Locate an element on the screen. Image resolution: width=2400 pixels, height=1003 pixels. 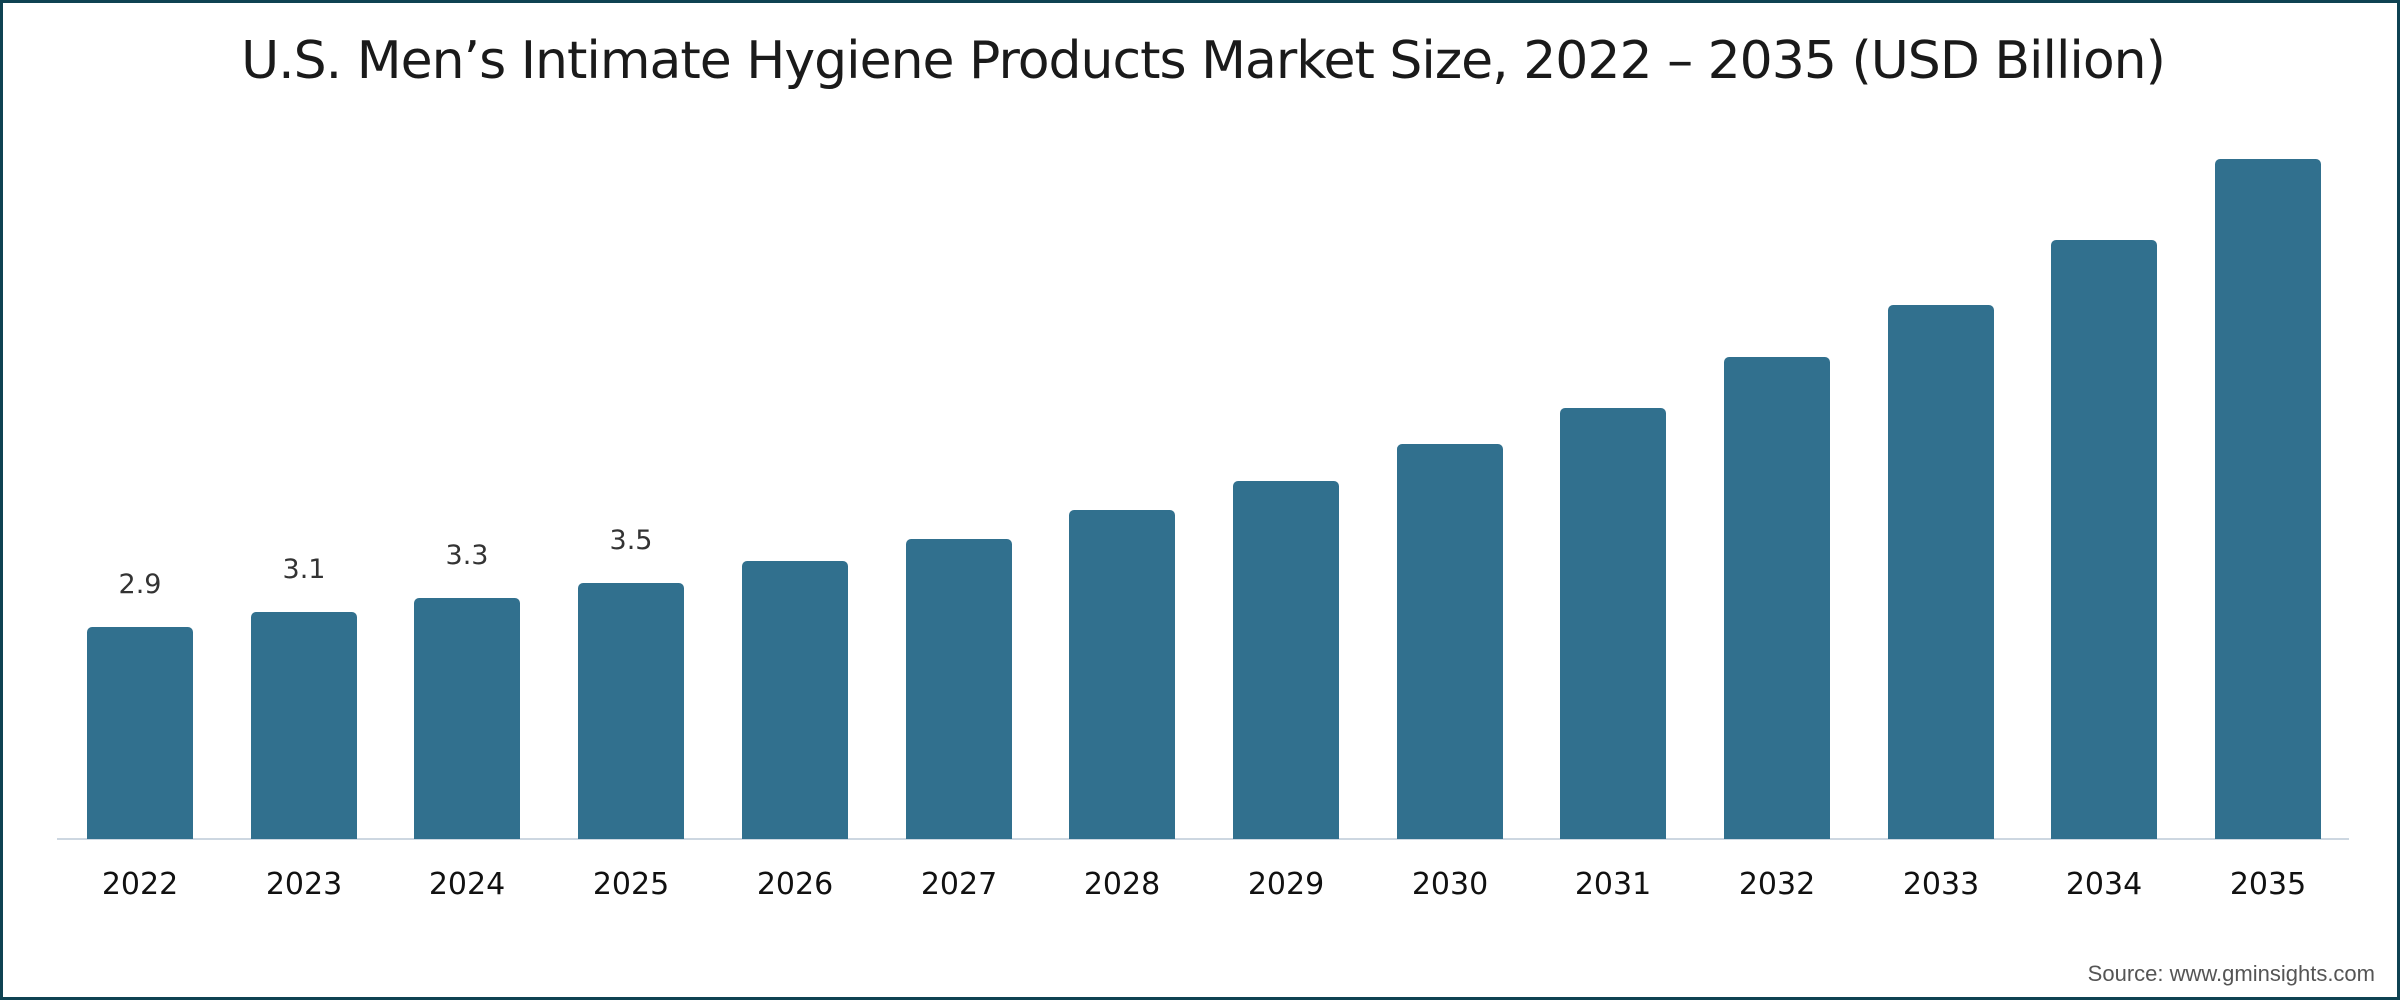
x-tick-label-2029: 2029 is located at coordinates (1286, 884).